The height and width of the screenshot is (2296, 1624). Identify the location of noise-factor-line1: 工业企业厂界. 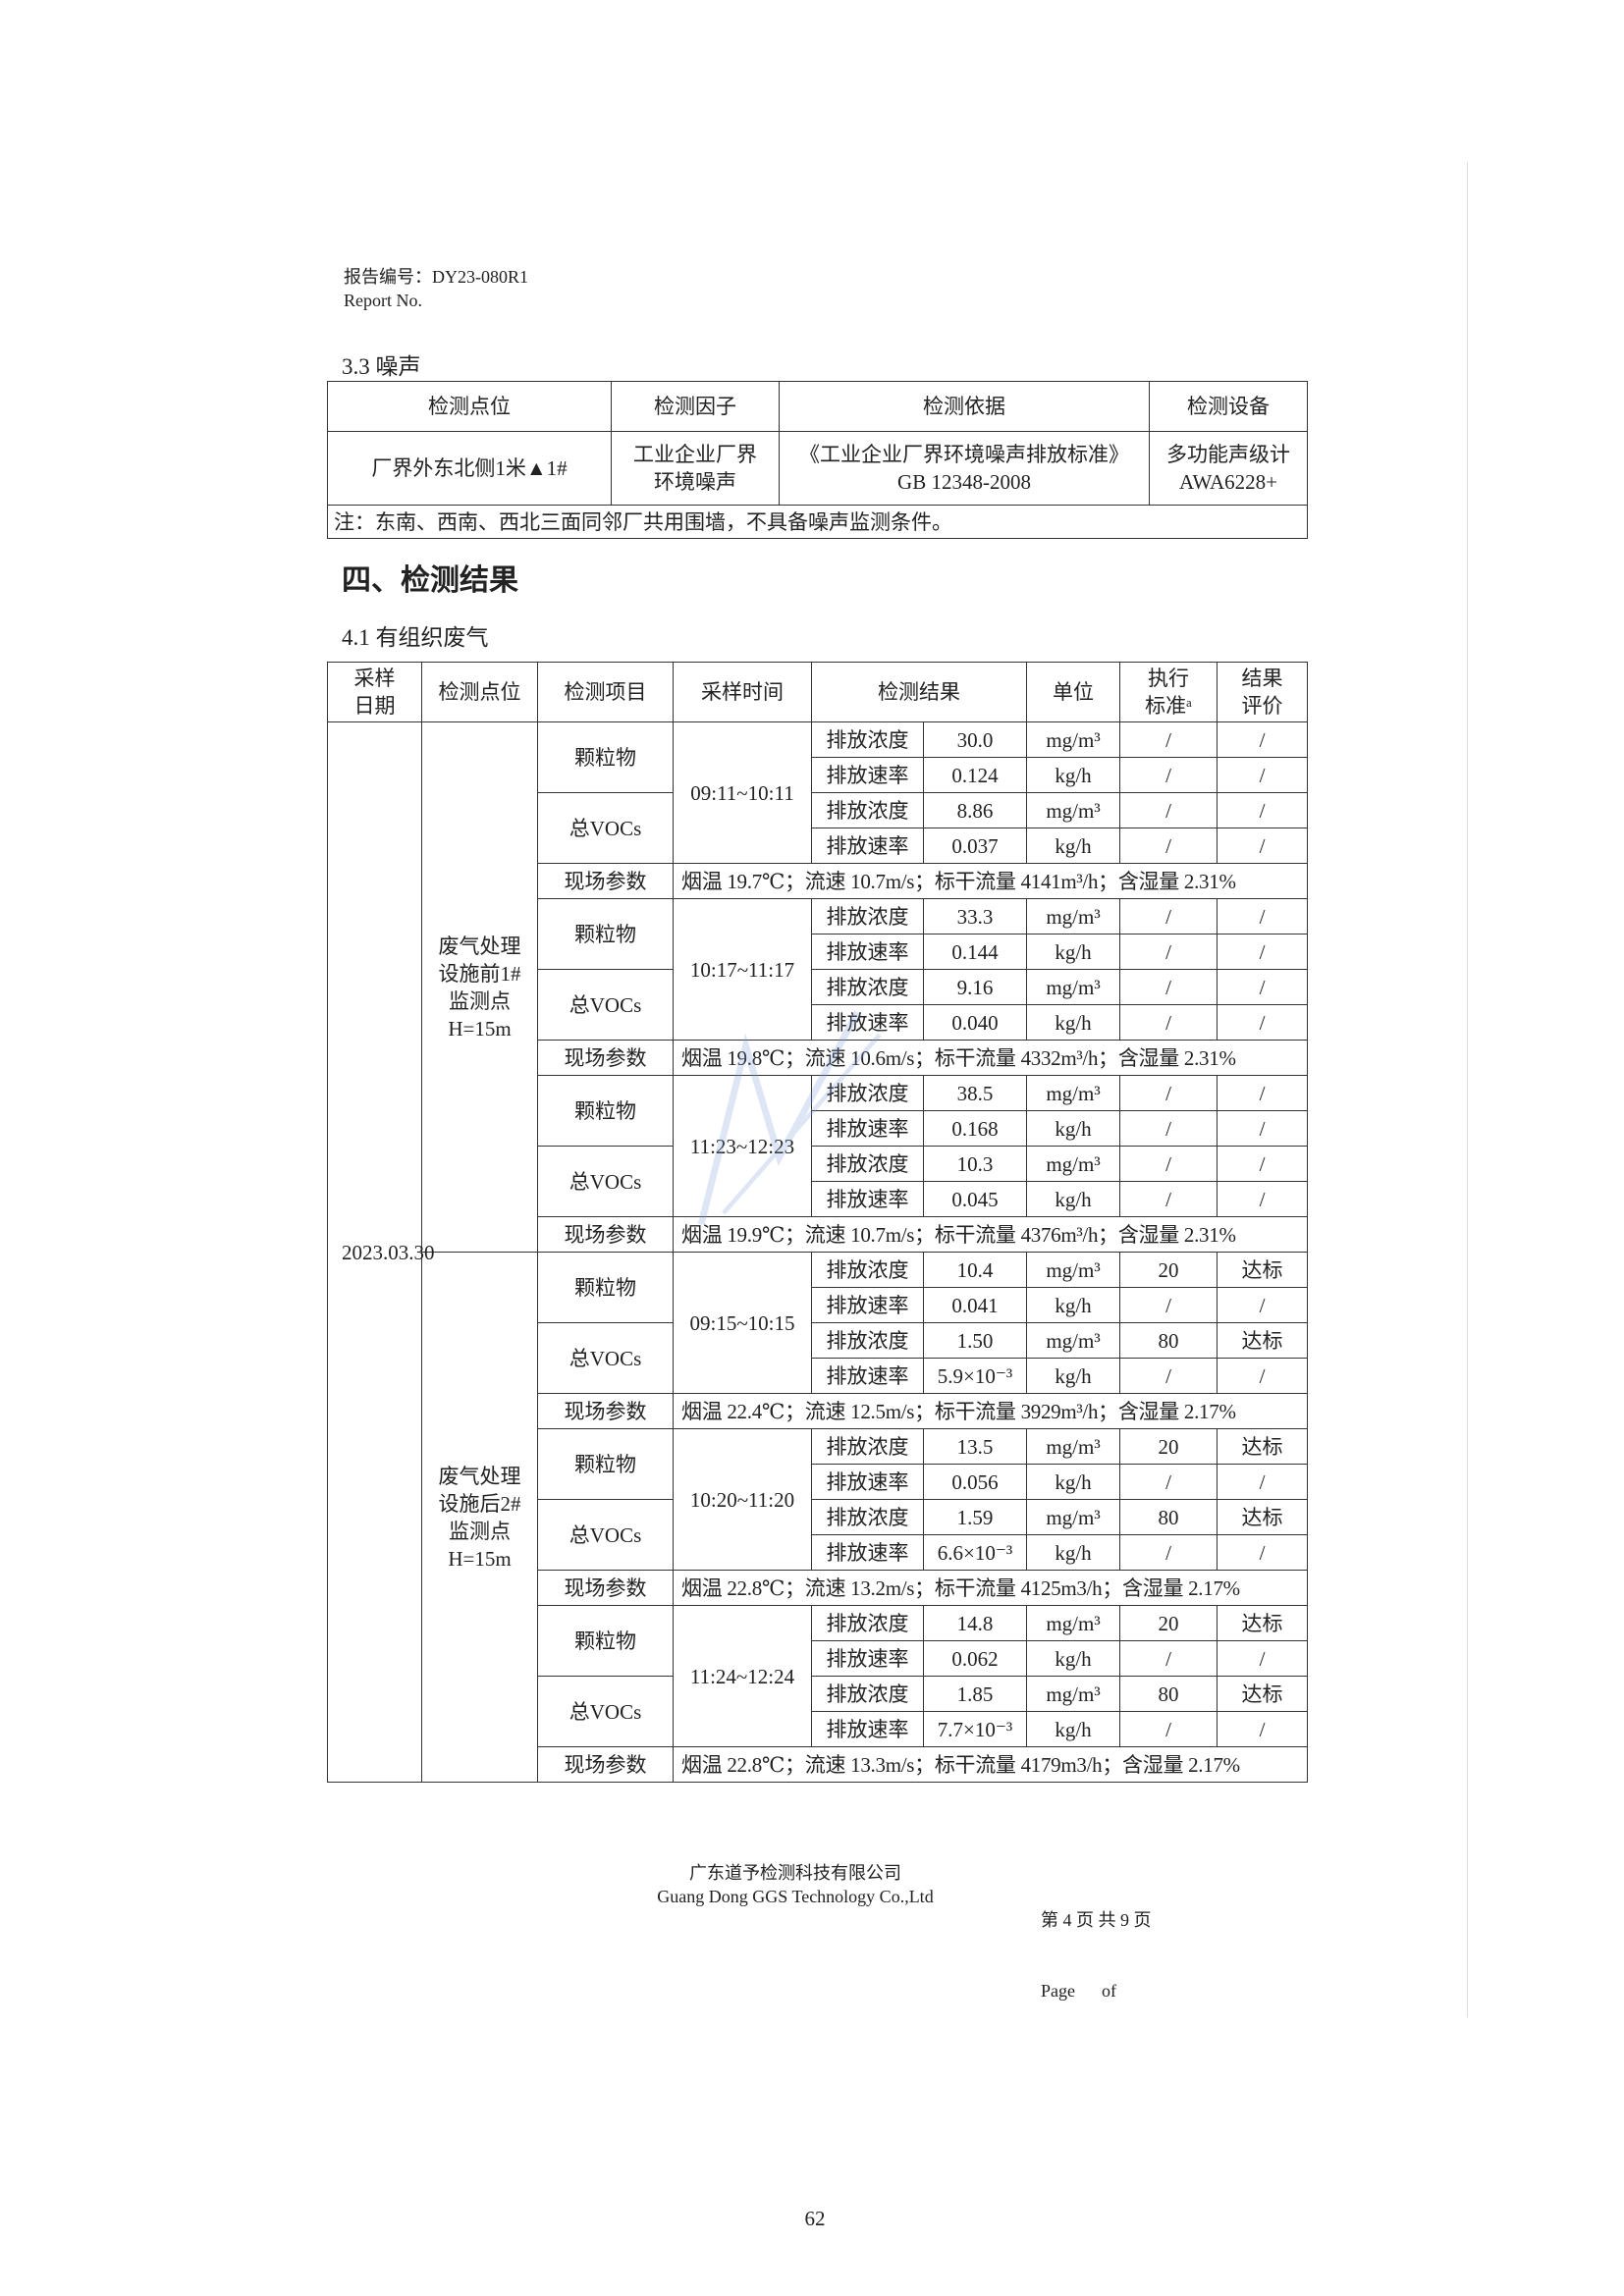
(695, 454).